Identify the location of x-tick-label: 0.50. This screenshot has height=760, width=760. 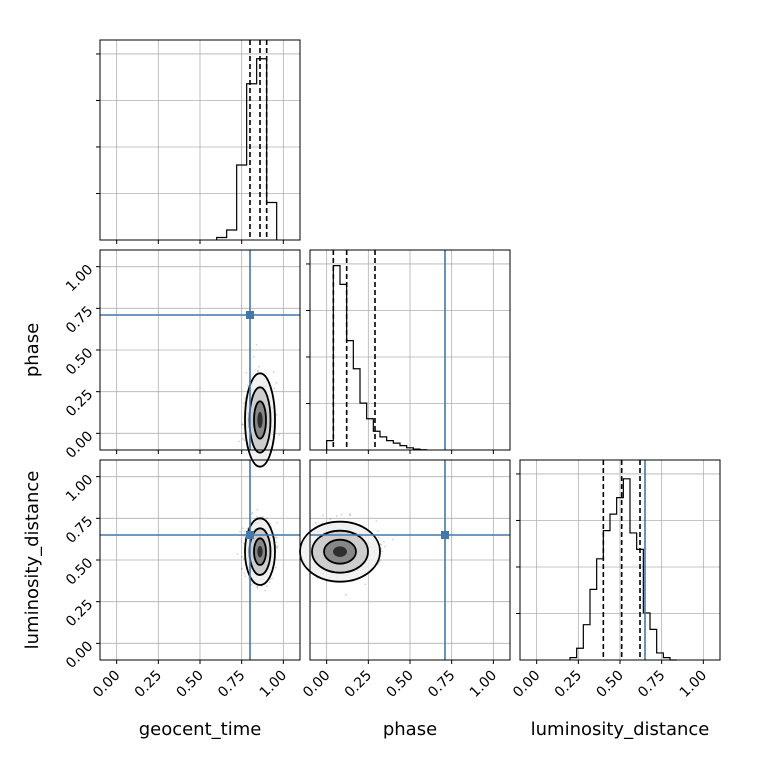
(399, 684).